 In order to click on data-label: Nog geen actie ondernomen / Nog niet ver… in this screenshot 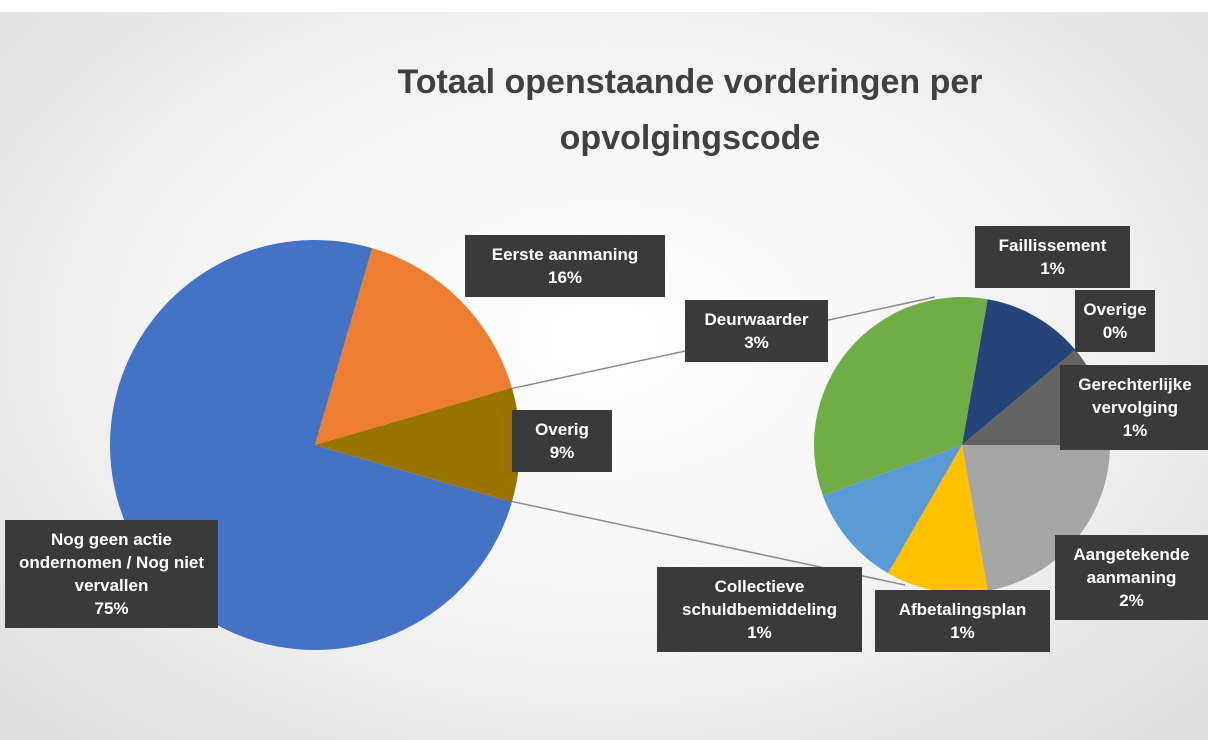, I will do `click(111, 574)`.